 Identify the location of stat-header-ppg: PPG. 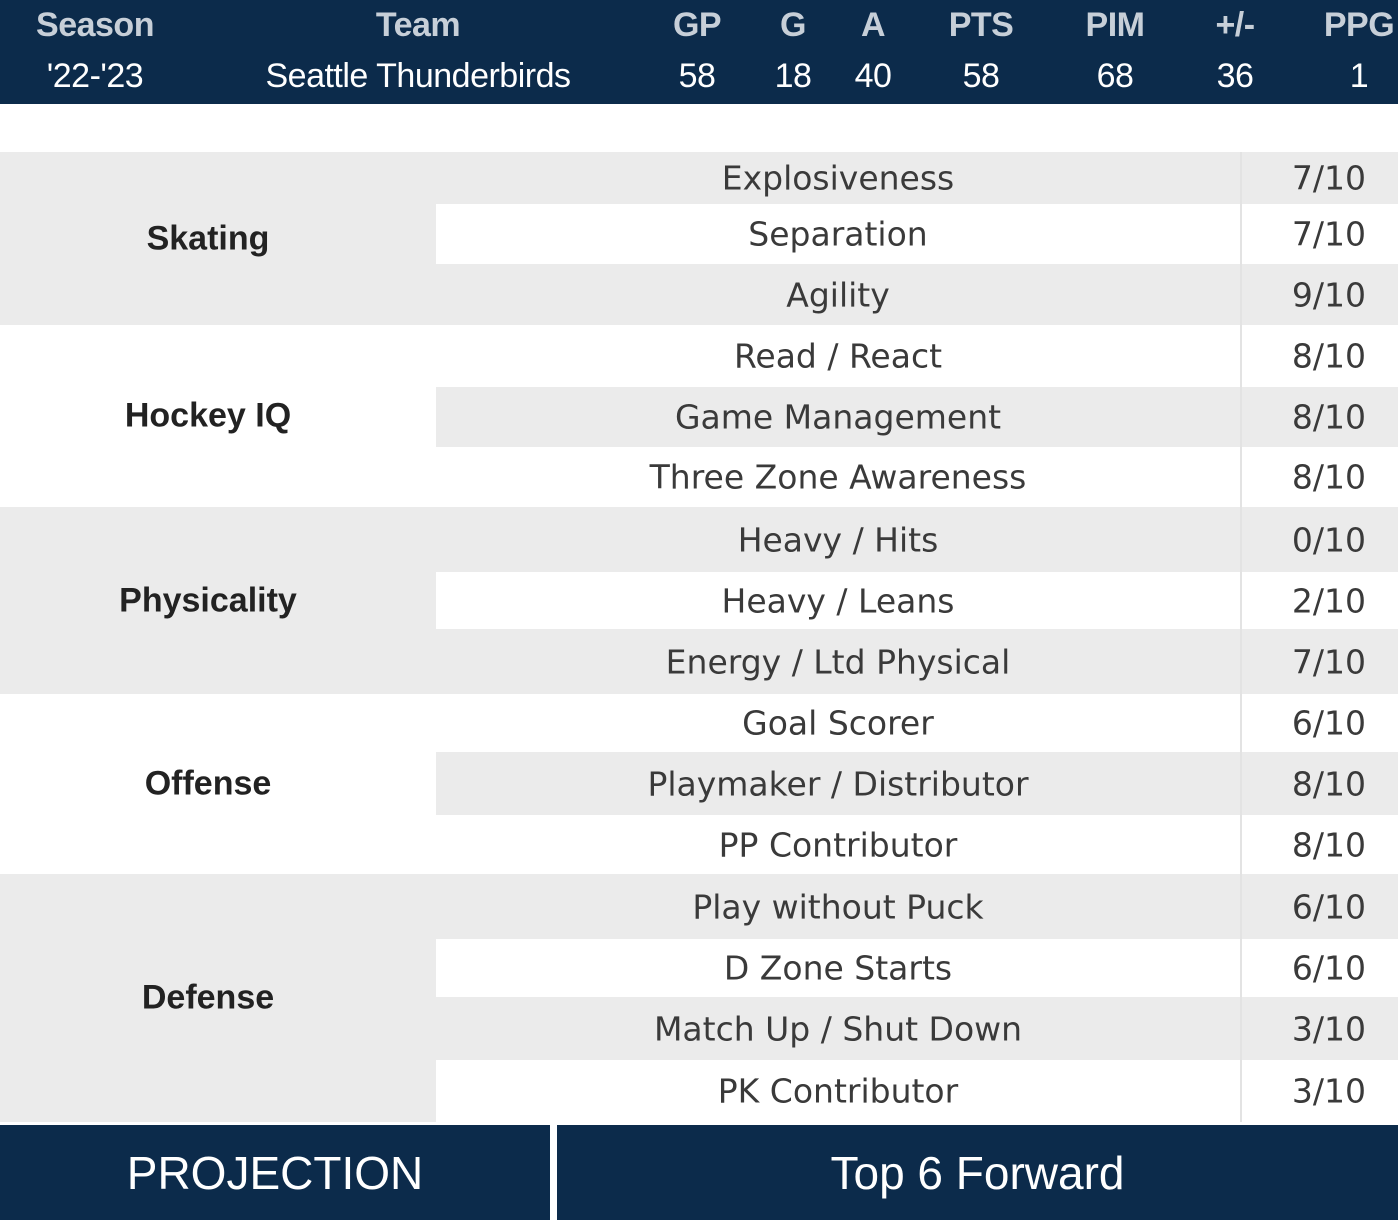
(1359, 25).